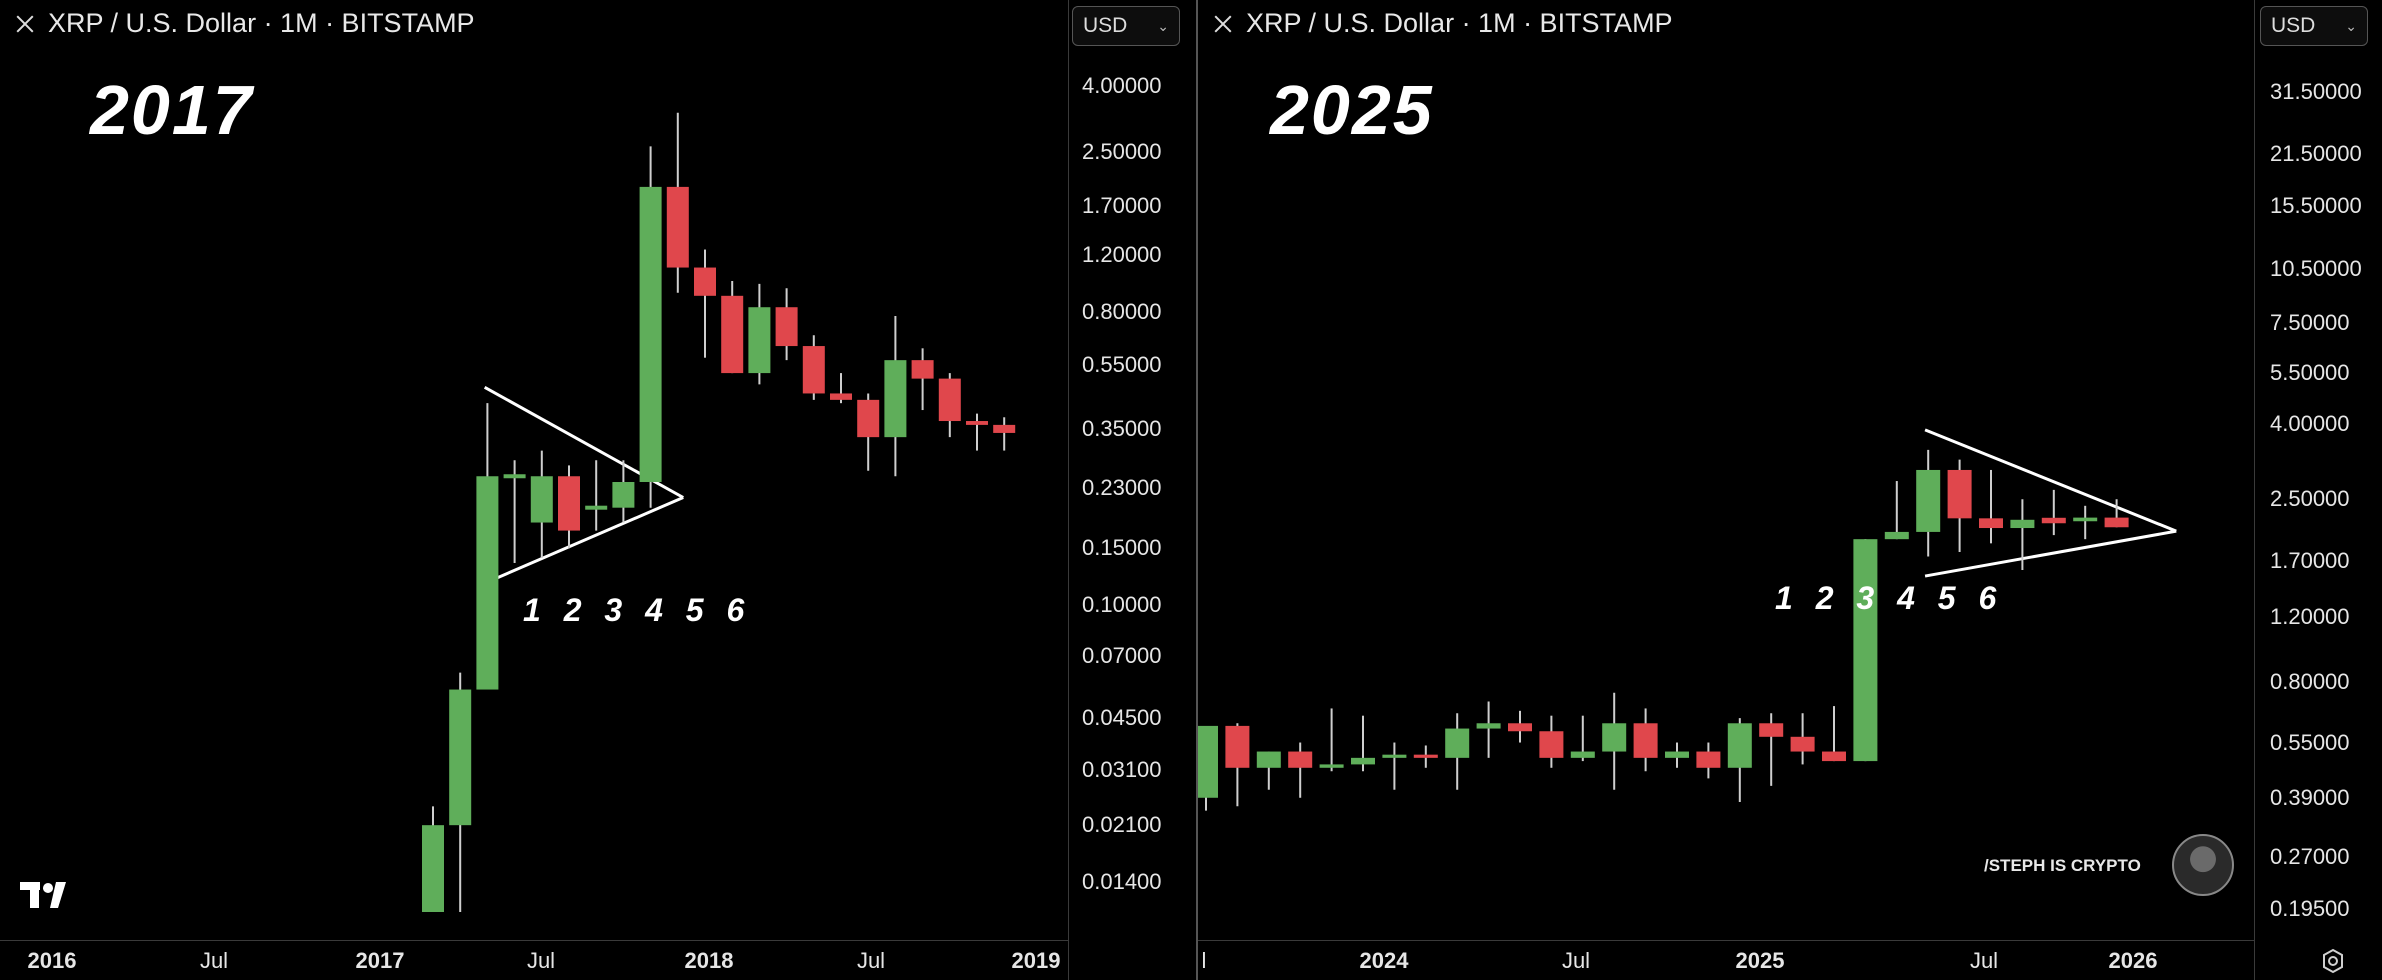  What do you see at coordinates (1889, 598) in the screenshot?
I see `wave-count-label: 1 2 3 4 5 6` at bounding box center [1889, 598].